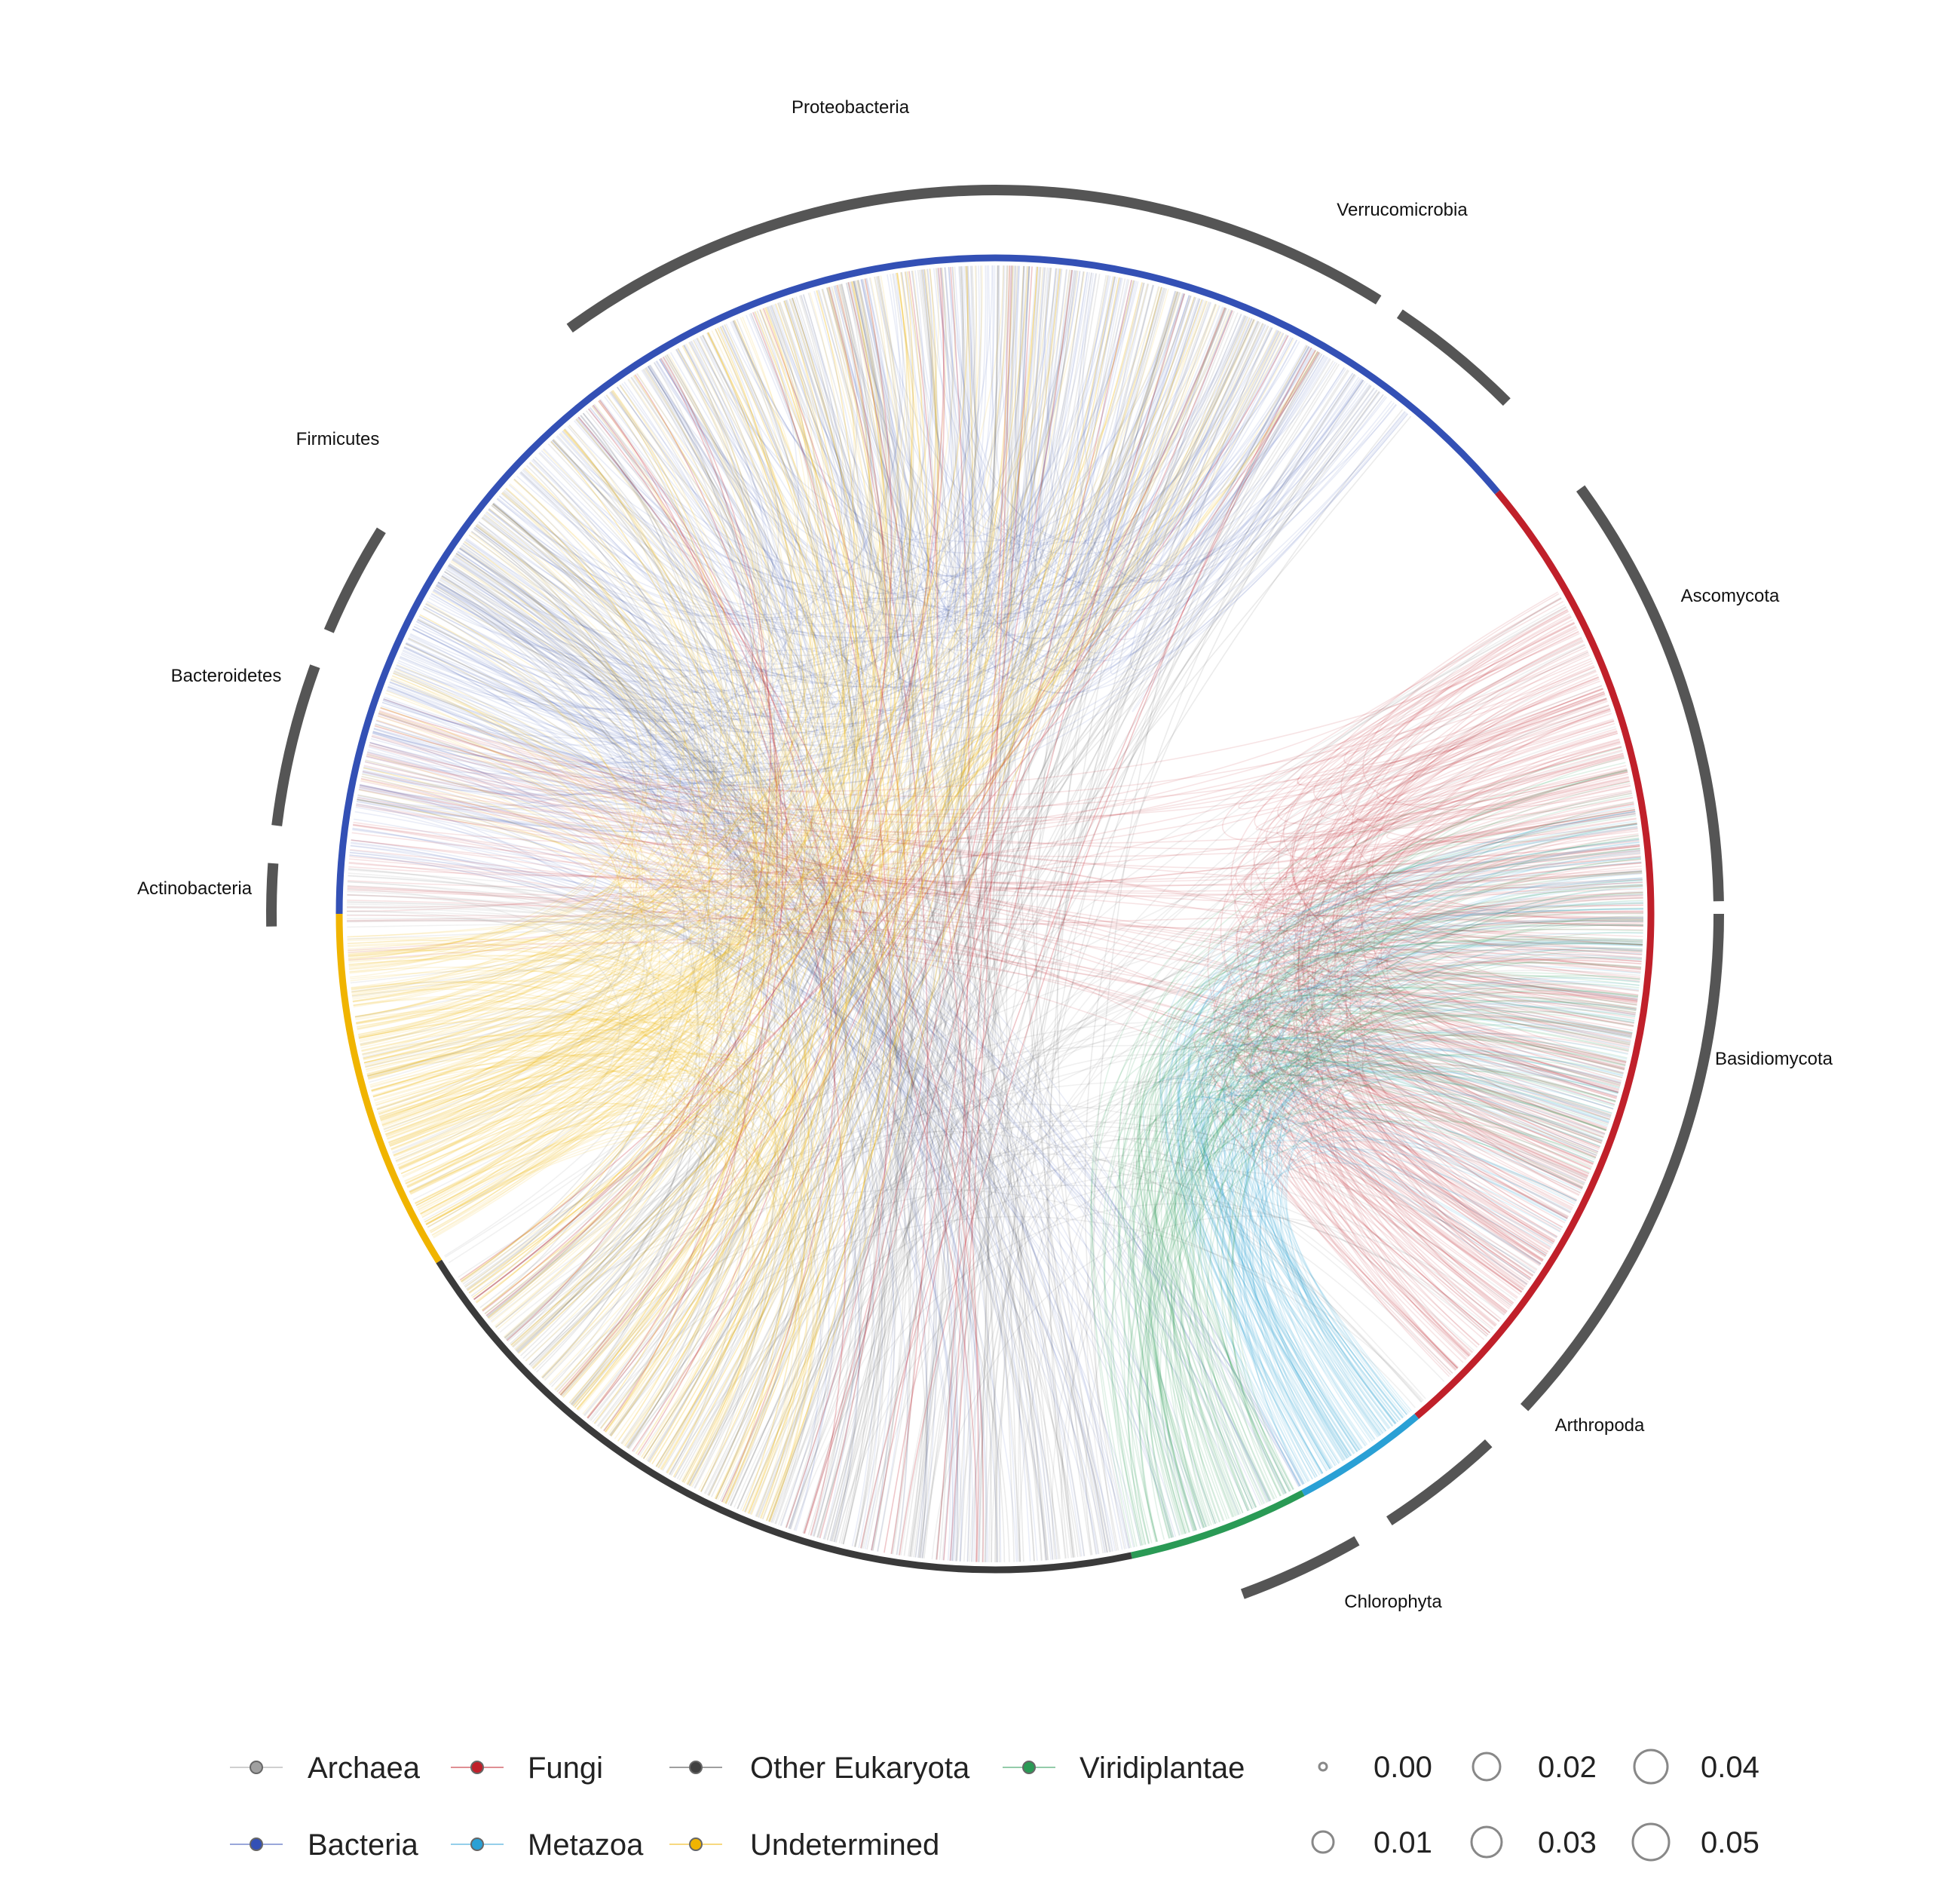  I want to click on legend-item-metazoa: Metazoa, so click(547, 1845).